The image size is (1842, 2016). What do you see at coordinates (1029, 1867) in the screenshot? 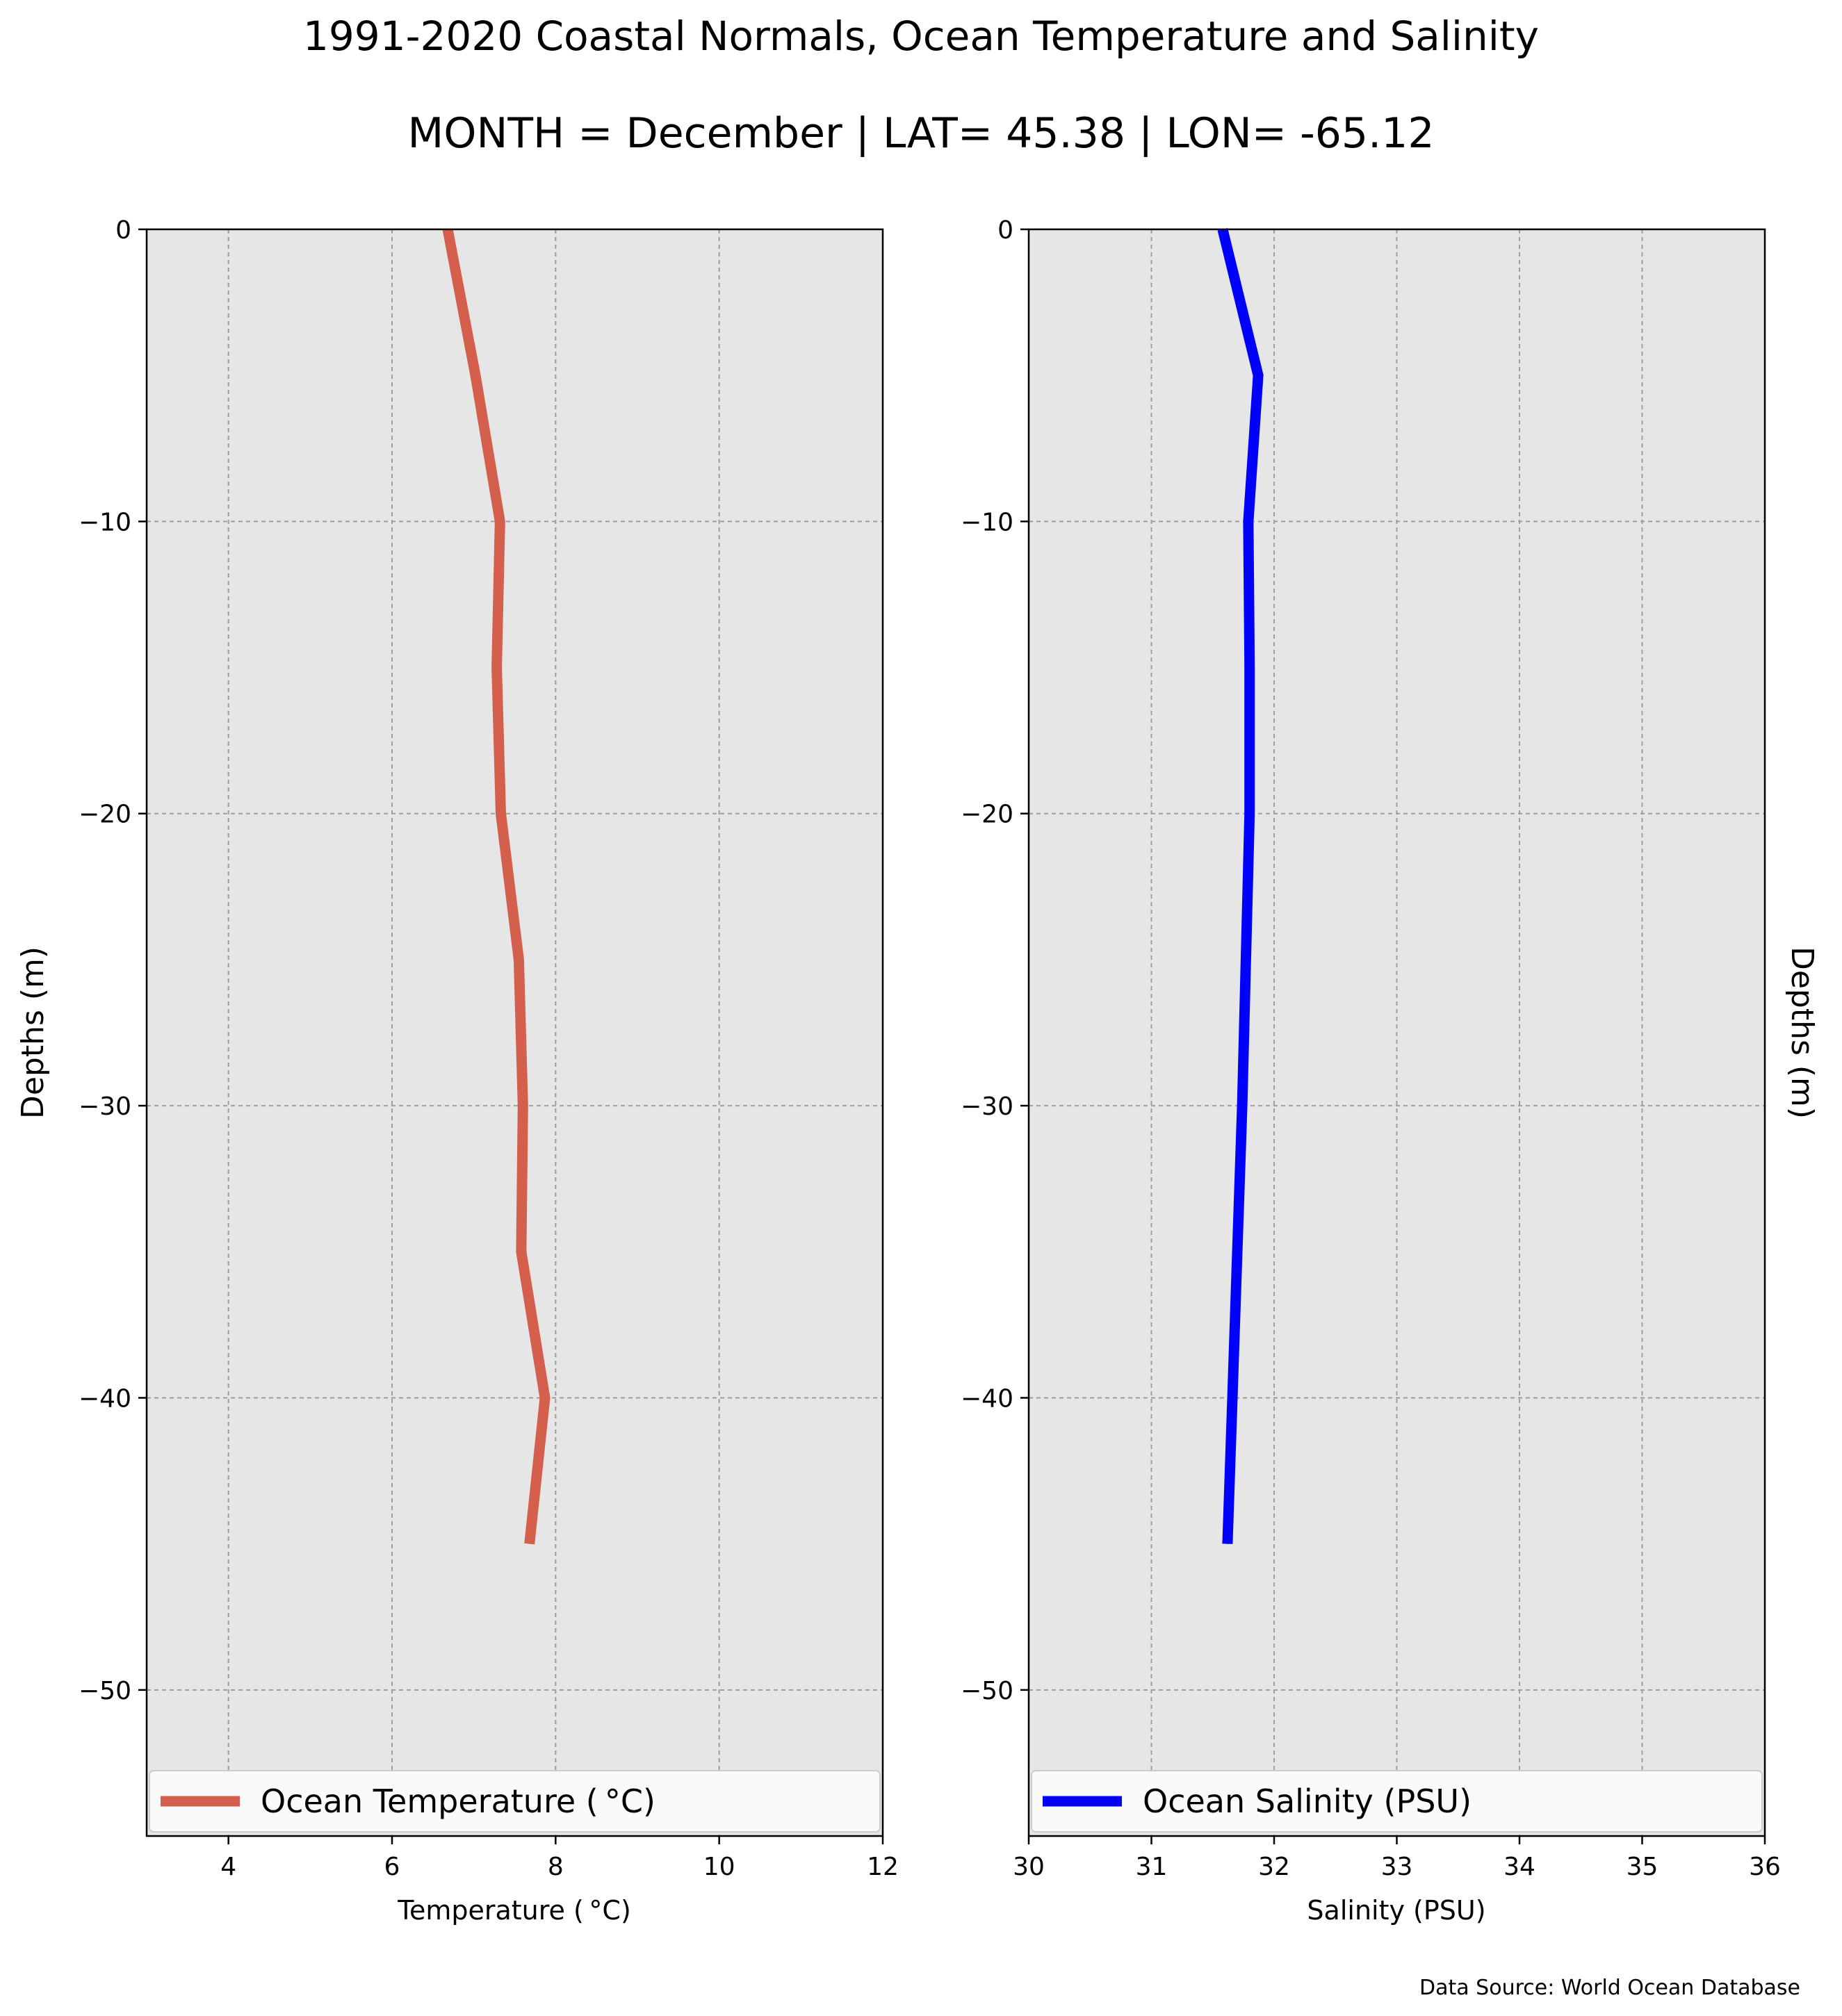
I see `salinity-x-tick-label: 30` at bounding box center [1029, 1867].